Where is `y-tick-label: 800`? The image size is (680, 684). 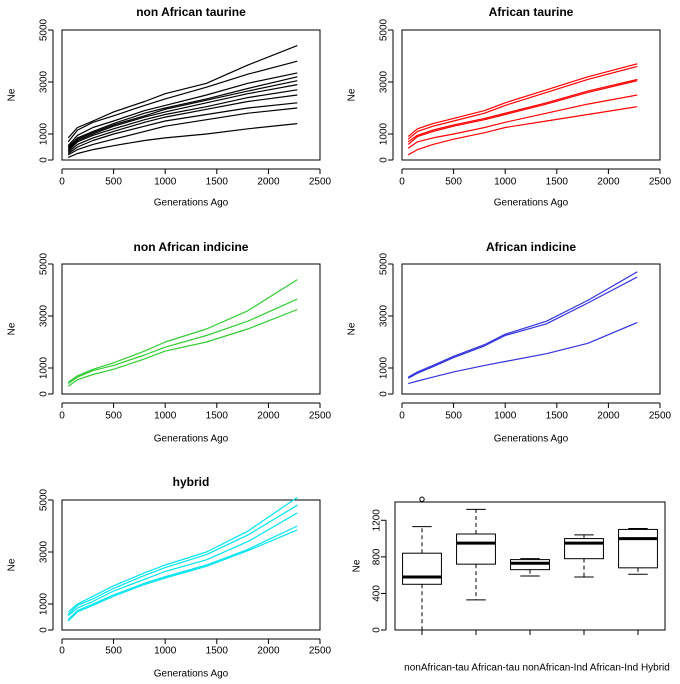
y-tick-label: 800 is located at coordinates (377, 556).